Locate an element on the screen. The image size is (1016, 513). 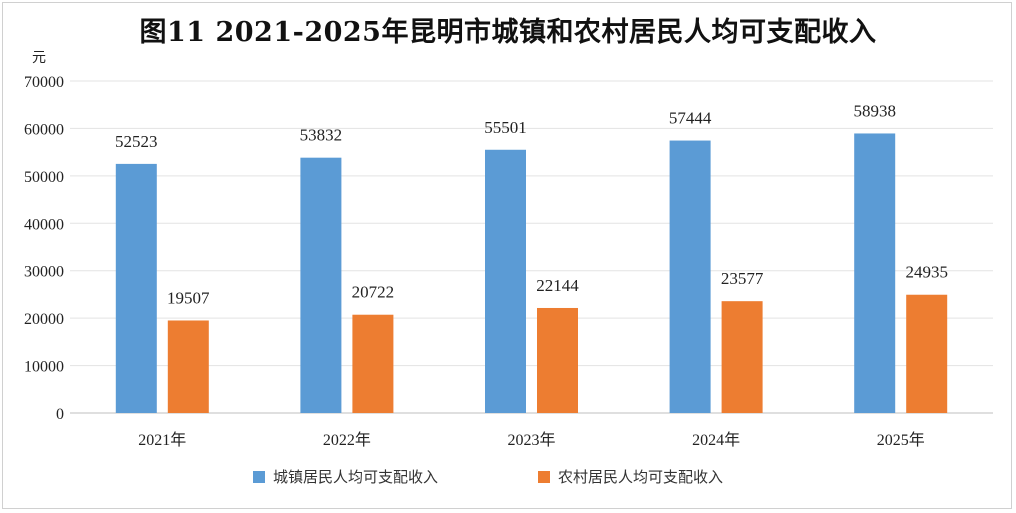
legend: 城镇居民人均可支配收入 农村居民人均可支配收入 is located at coordinates (508, 477).